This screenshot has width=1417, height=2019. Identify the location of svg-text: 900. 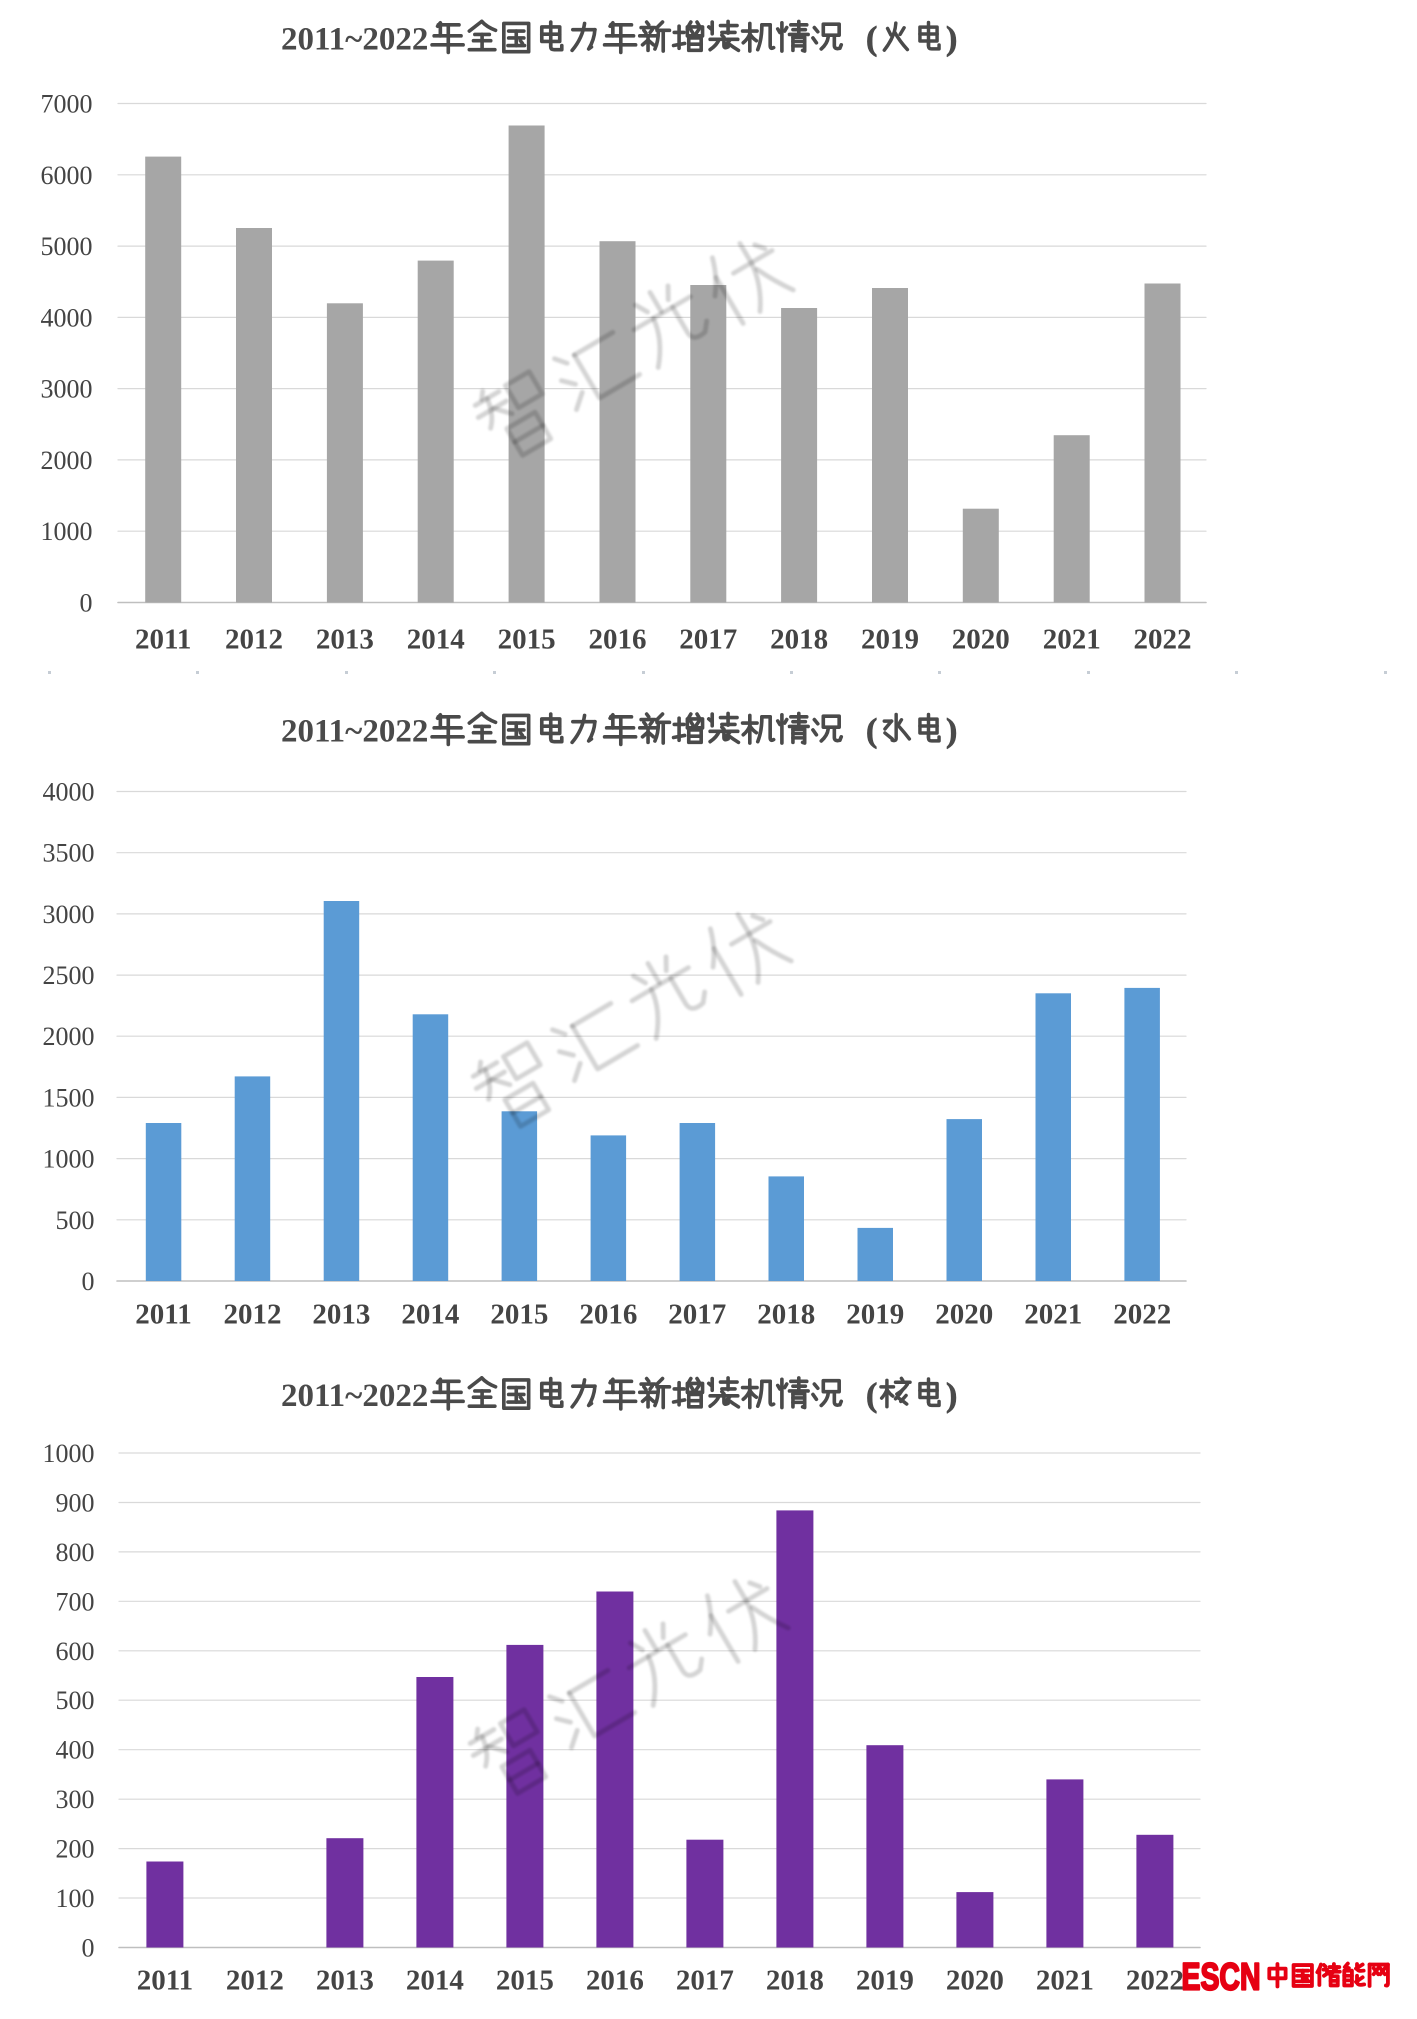
(75, 1503).